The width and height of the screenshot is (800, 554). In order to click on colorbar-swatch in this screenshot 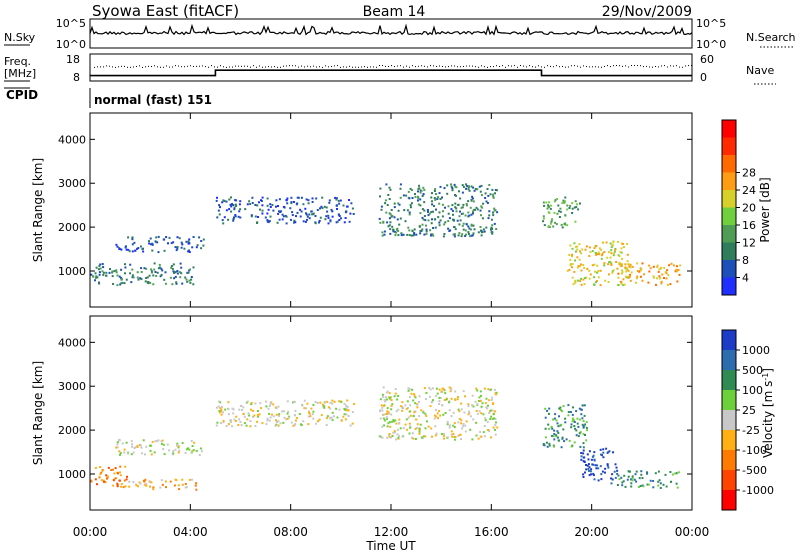, I will do `click(729, 400)`.